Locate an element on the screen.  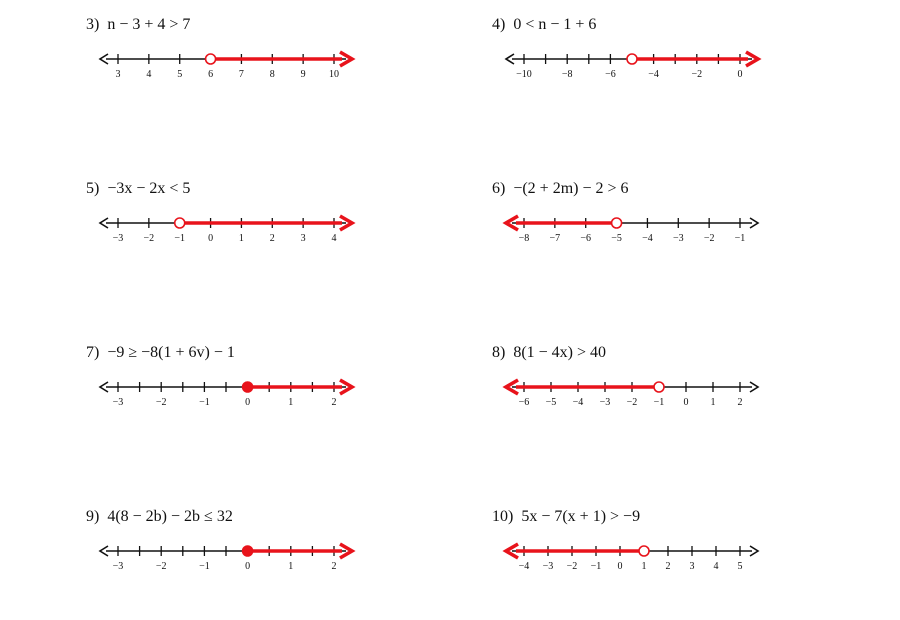
equation: 10) 5x − 7(x + 1) > −9 is located at coordinates (566, 517).